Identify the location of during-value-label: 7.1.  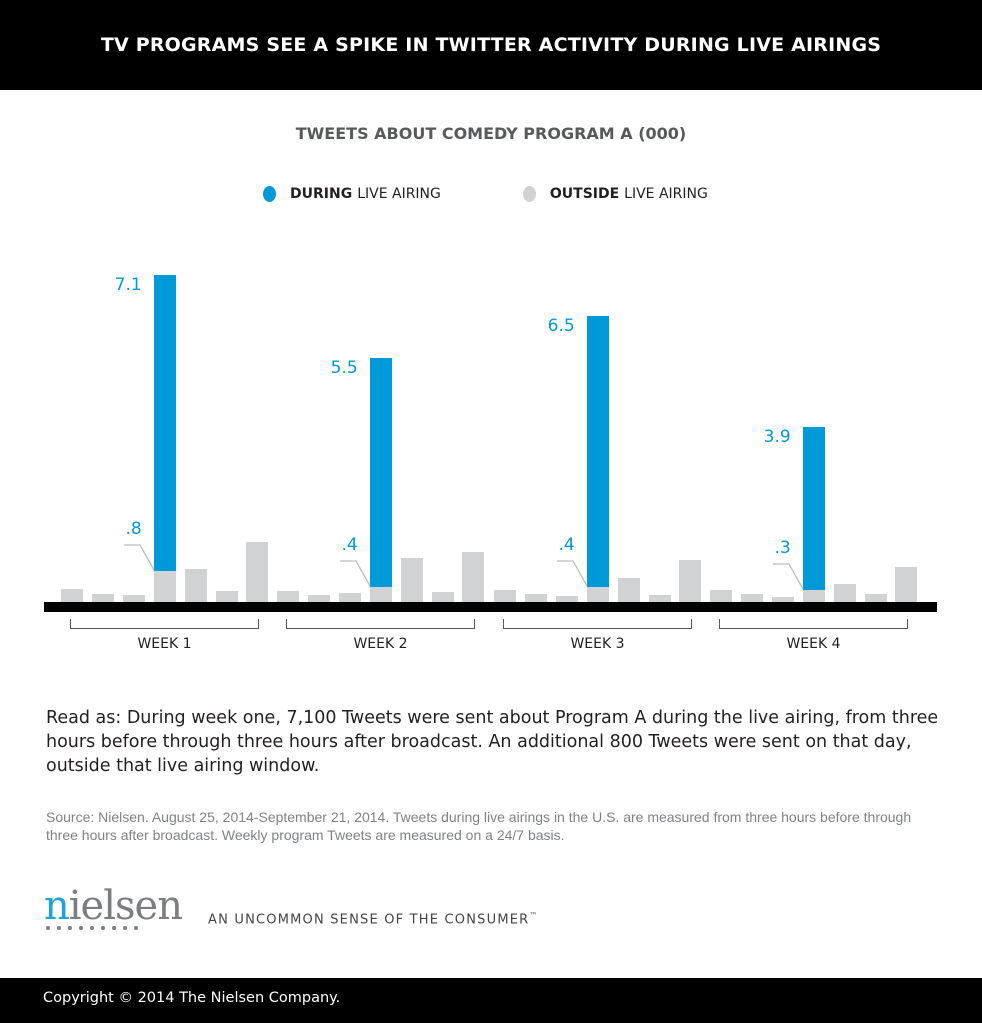
(128, 285).